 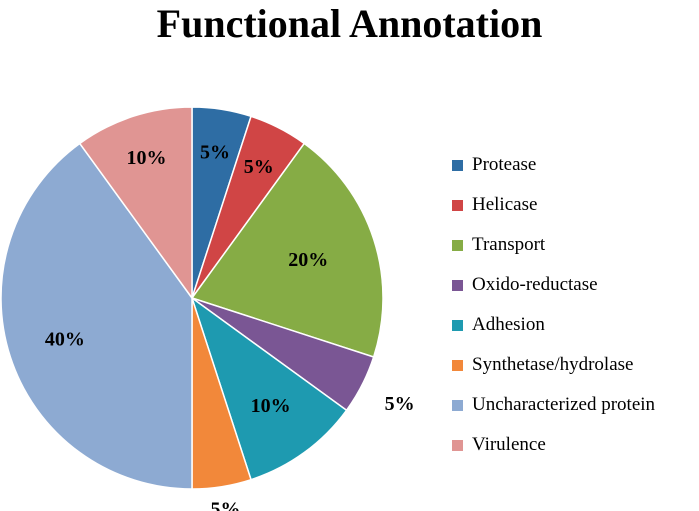 What do you see at coordinates (575, 325) in the screenshot?
I see `legend-item-adhesion: Adhesion` at bounding box center [575, 325].